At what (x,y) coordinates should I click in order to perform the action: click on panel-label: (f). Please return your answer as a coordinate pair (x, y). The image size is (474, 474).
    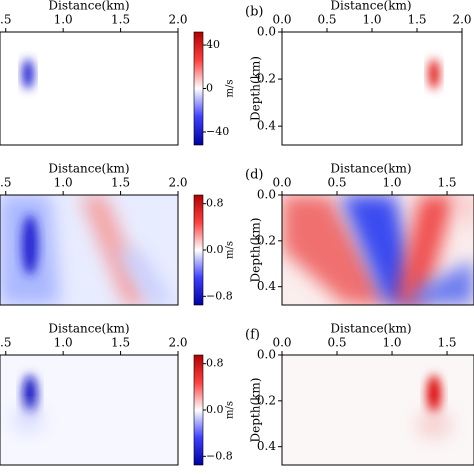
    Looking at the image, I should click on (252, 335).